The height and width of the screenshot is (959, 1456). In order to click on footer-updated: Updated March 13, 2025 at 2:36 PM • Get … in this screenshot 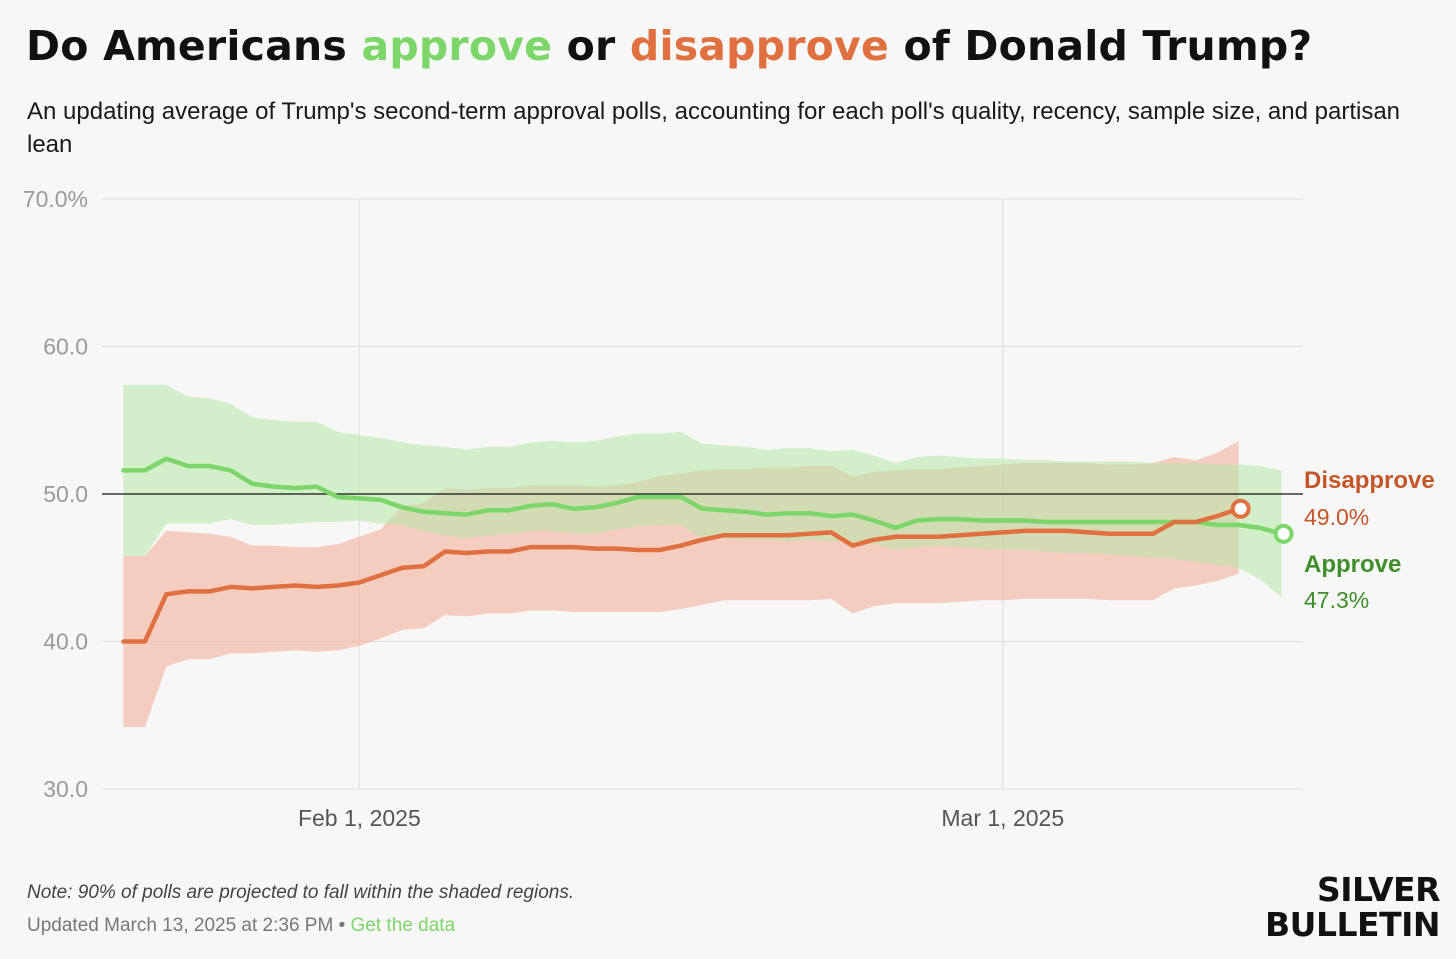, I will do `click(241, 926)`.